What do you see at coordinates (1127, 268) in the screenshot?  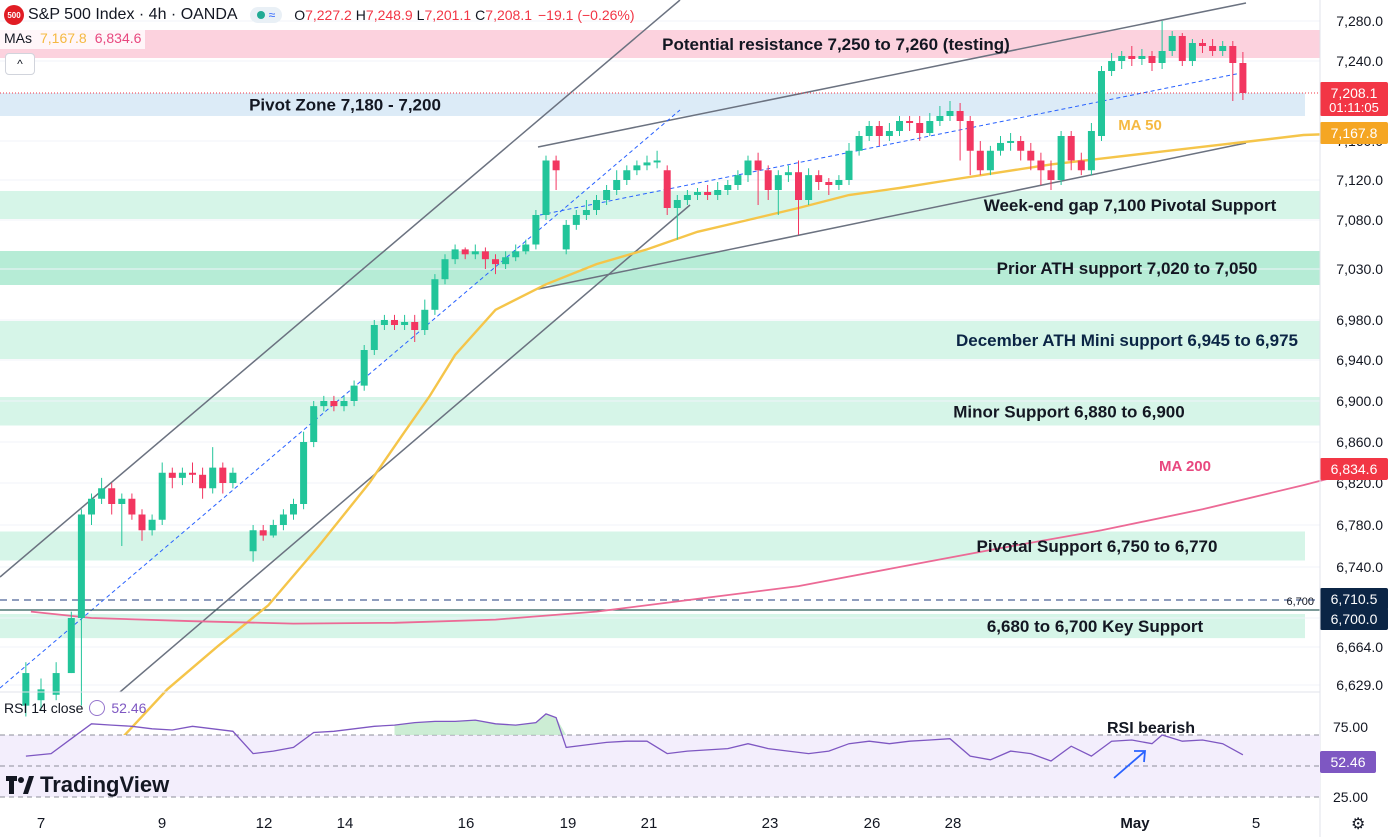 I see `zone-label-3: Prior ATH support 7,020 to 7,050` at bounding box center [1127, 268].